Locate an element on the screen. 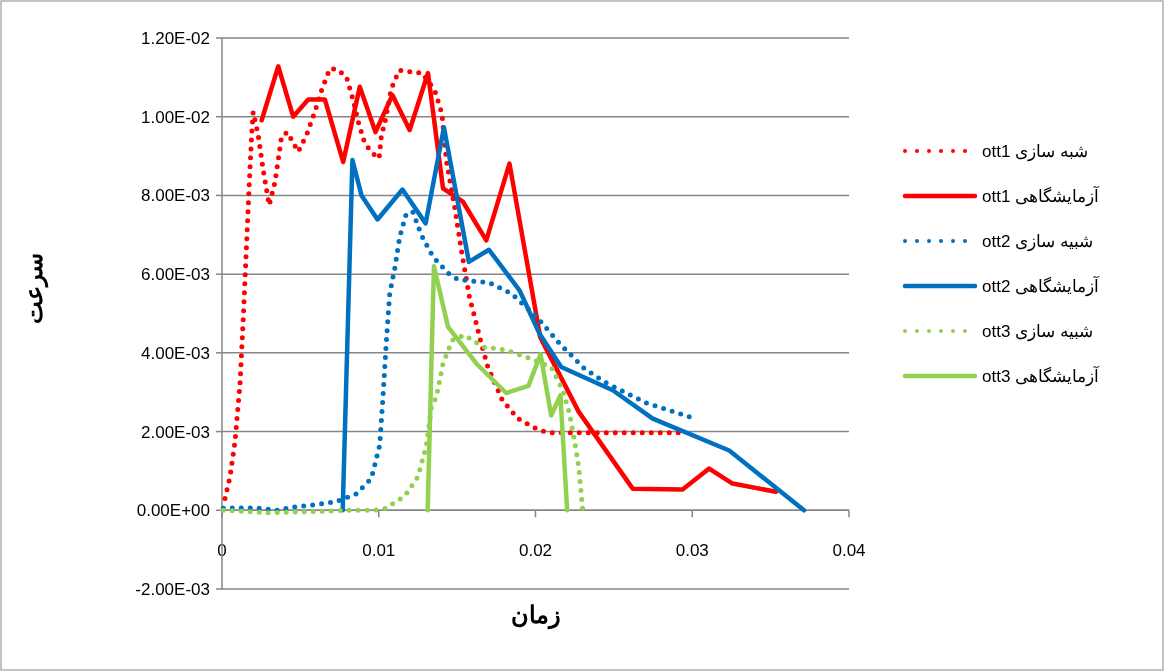 The image size is (1164, 671). x-tick-label: 0 is located at coordinates (222, 551).